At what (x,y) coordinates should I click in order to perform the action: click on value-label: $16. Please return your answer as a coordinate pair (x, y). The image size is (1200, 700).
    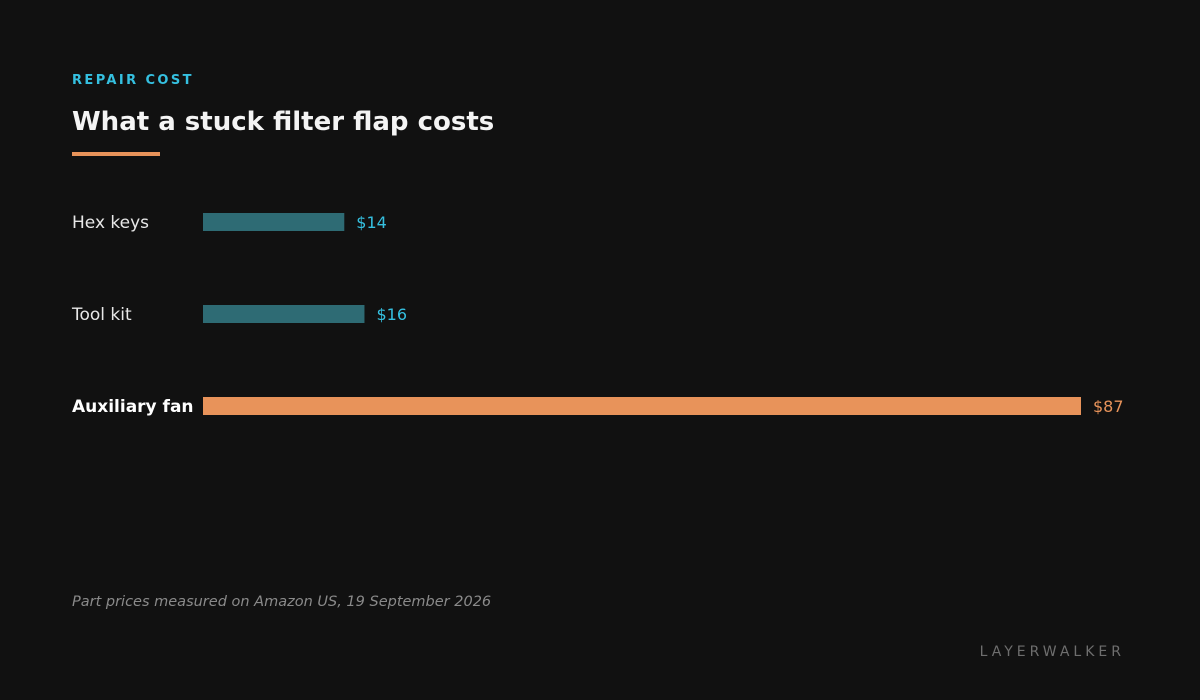
    Looking at the image, I should click on (391, 314).